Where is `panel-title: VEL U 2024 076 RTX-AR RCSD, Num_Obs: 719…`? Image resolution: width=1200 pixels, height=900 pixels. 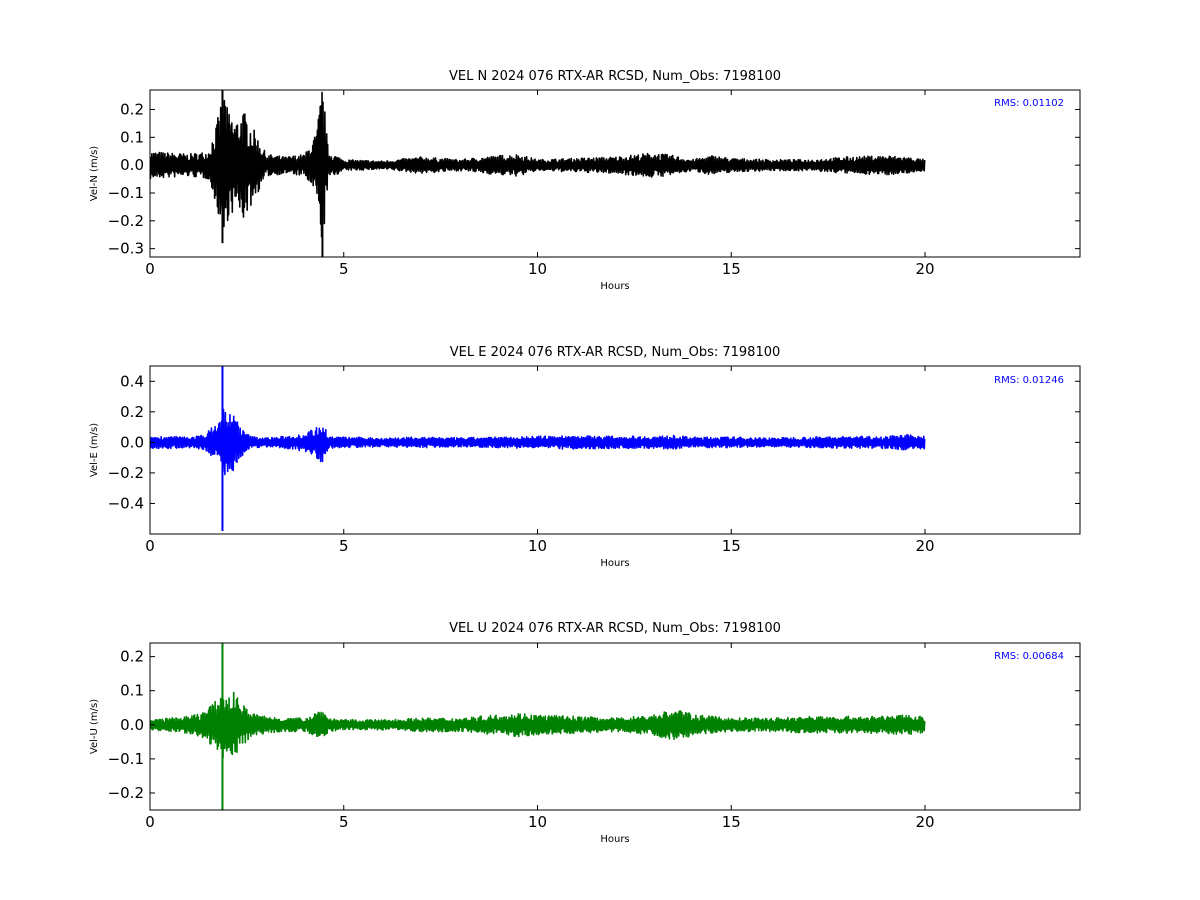 panel-title: VEL U 2024 076 RTX-AR RCSD, Num_Obs: 719… is located at coordinates (615, 628).